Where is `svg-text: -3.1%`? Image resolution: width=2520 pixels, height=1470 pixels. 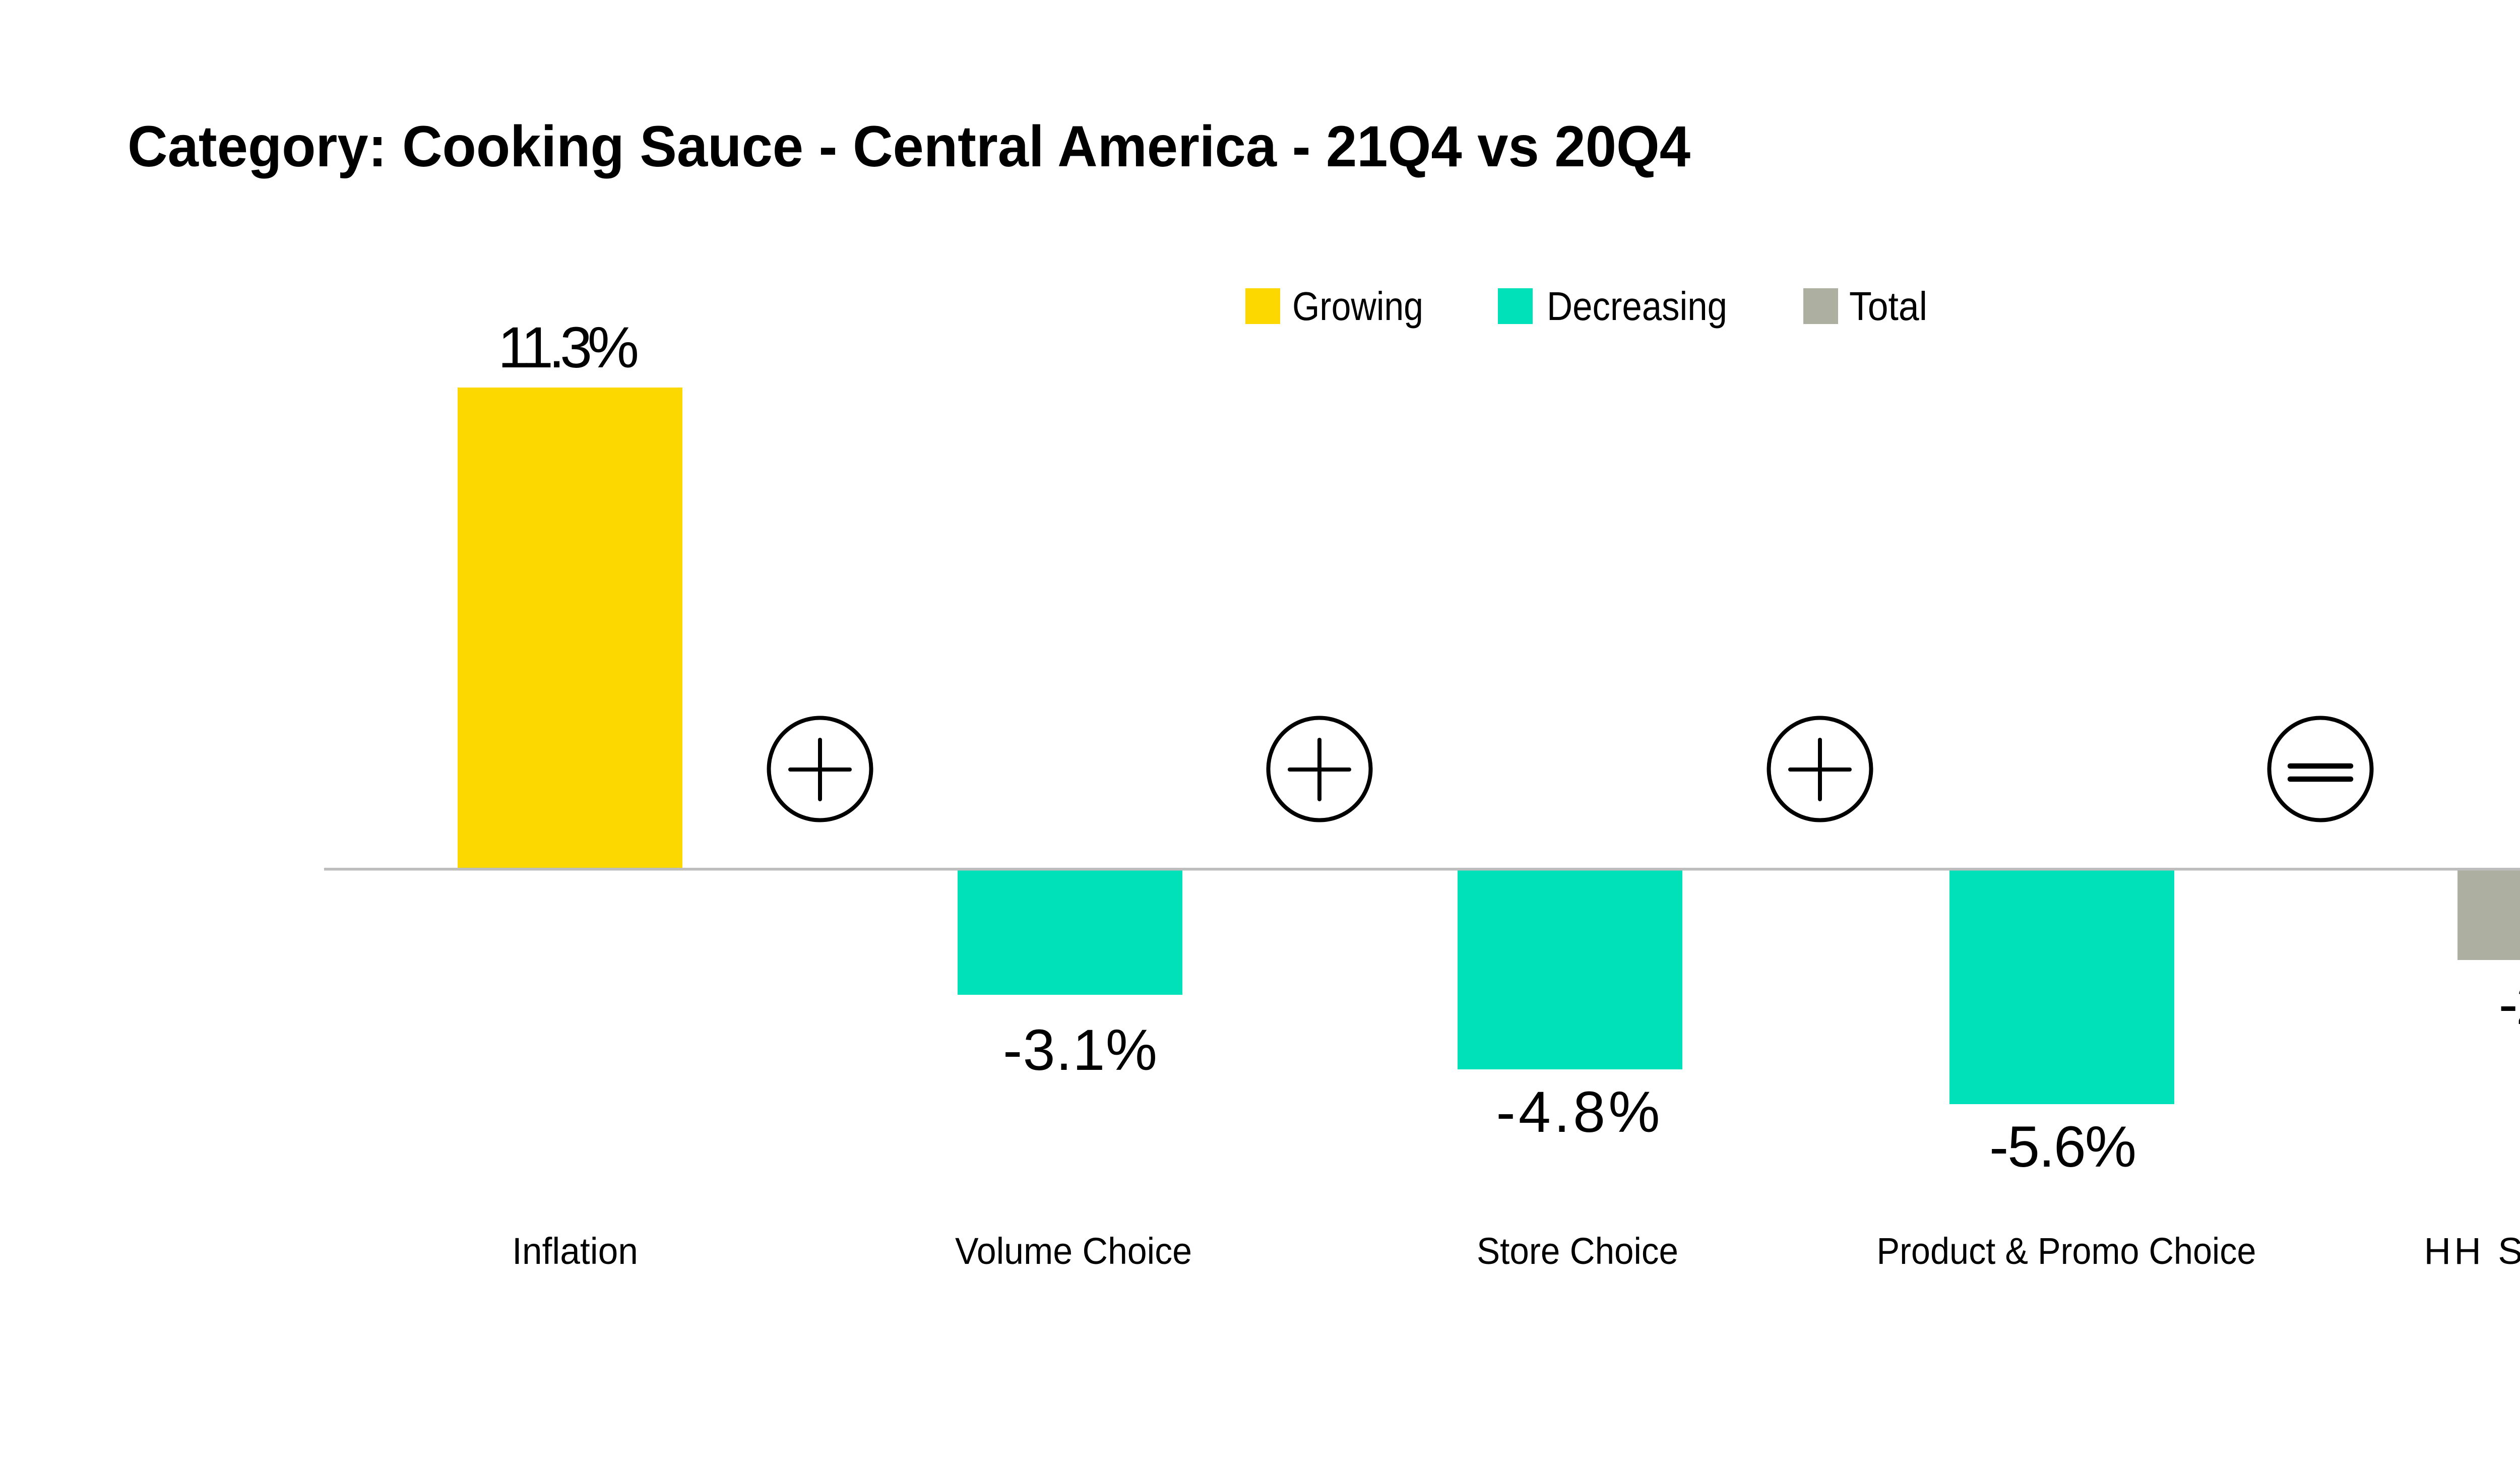
svg-text: -3.1% is located at coordinates (1080, 1050).